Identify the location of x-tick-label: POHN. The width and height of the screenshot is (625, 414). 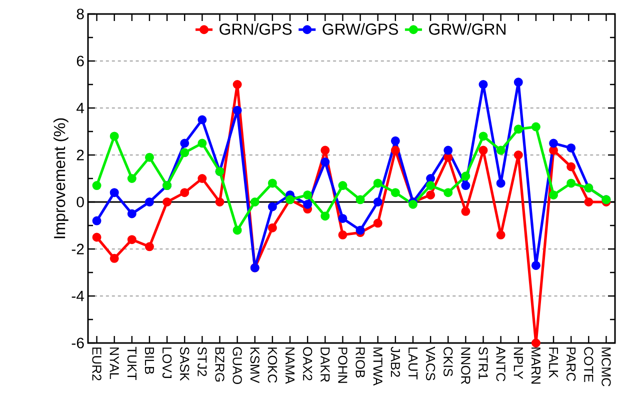
(343, 365).